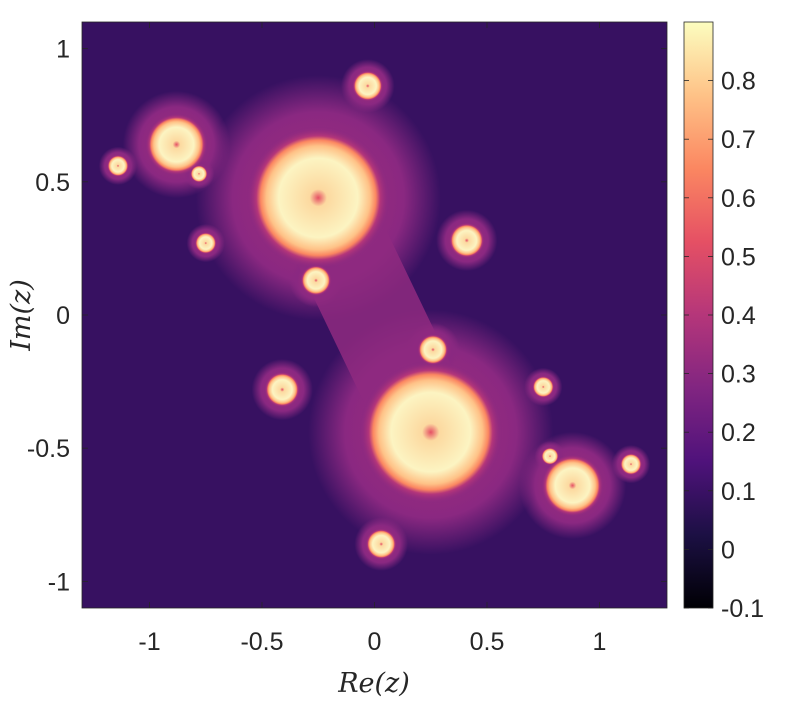 This screenshot has height=705, width=795. I want to click on x-tick-label: 1, so click(600, 642).